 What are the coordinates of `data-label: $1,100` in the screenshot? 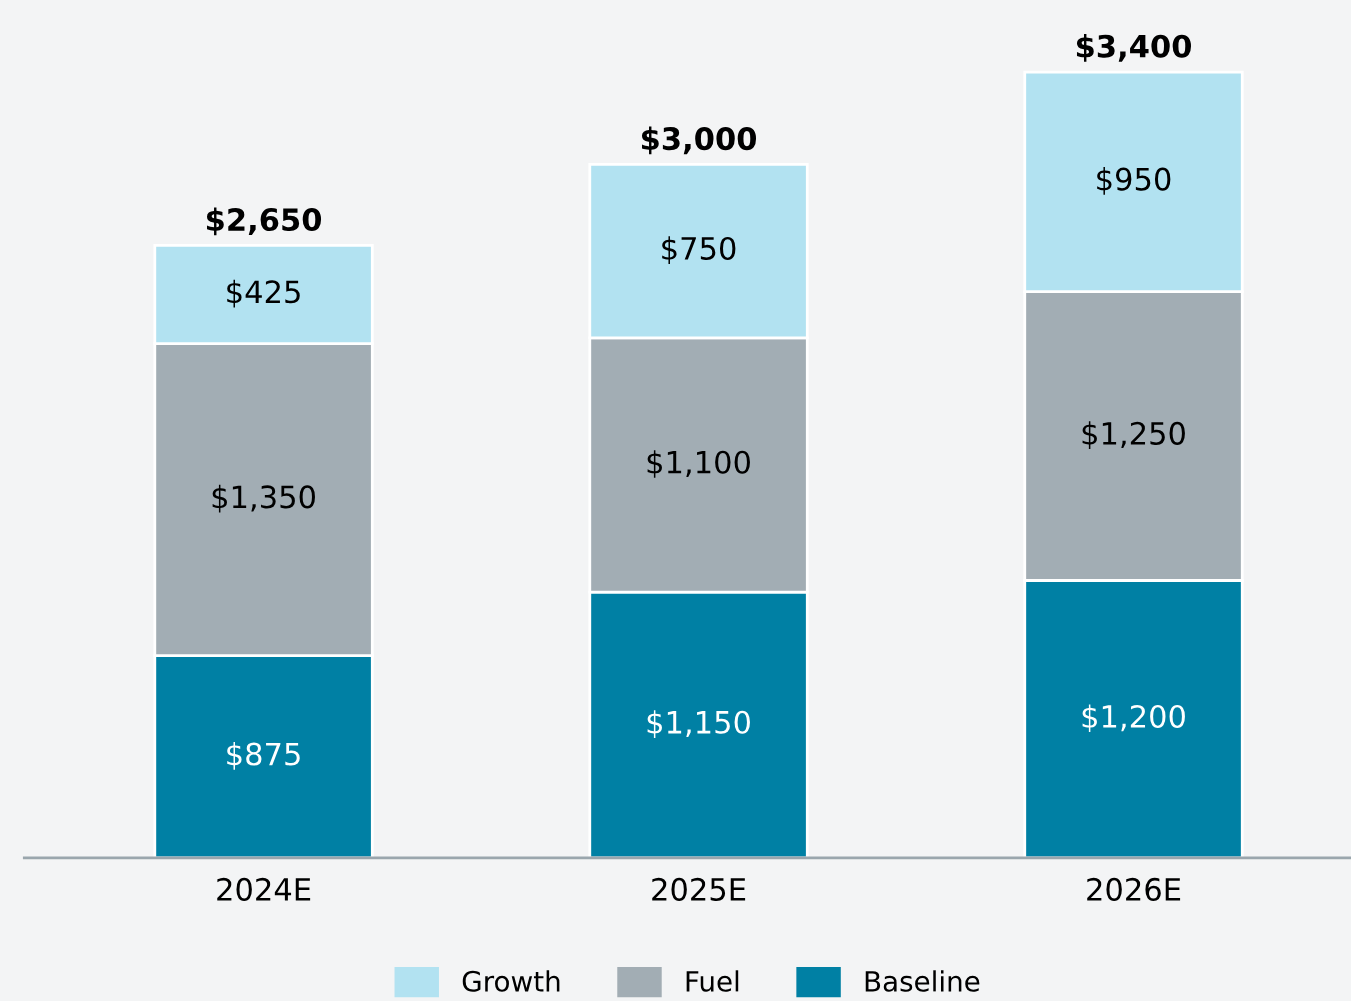 It's located at (698, 464).